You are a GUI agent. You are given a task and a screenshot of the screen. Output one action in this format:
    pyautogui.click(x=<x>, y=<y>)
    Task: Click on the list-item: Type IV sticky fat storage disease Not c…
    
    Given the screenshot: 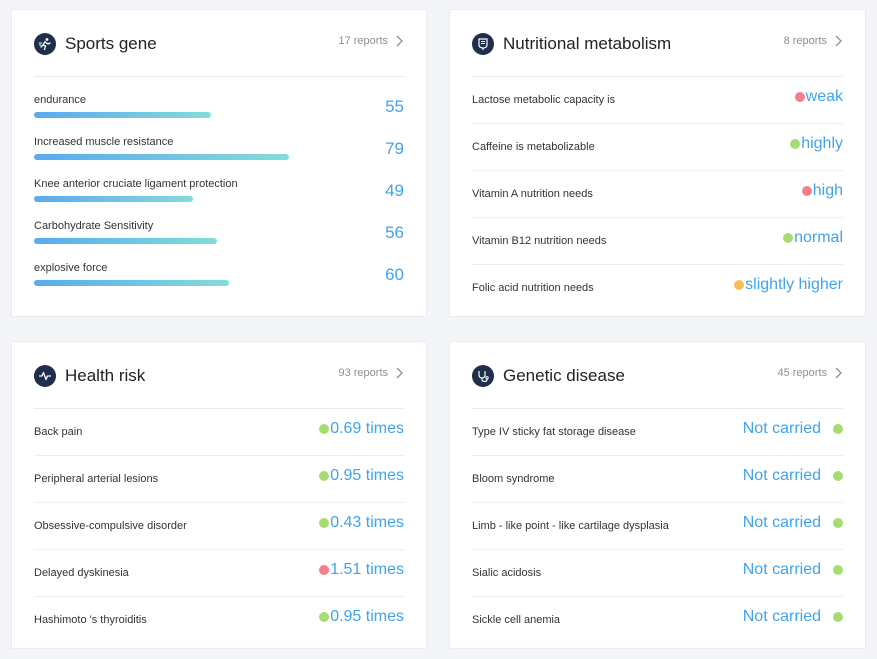 What is the action you would take?
    pyautogui.click(x=657, y=432)
    